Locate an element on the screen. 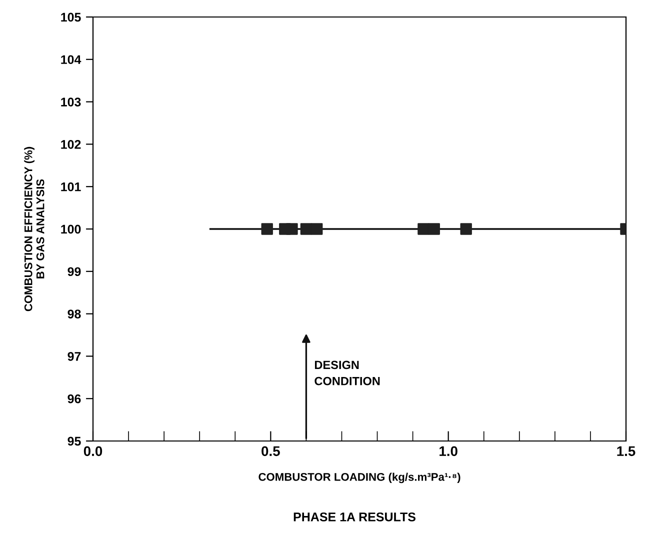 The width and height of the screenshot is (649, 533). y-tick-label: 101 is located at coordinates (71, 187).